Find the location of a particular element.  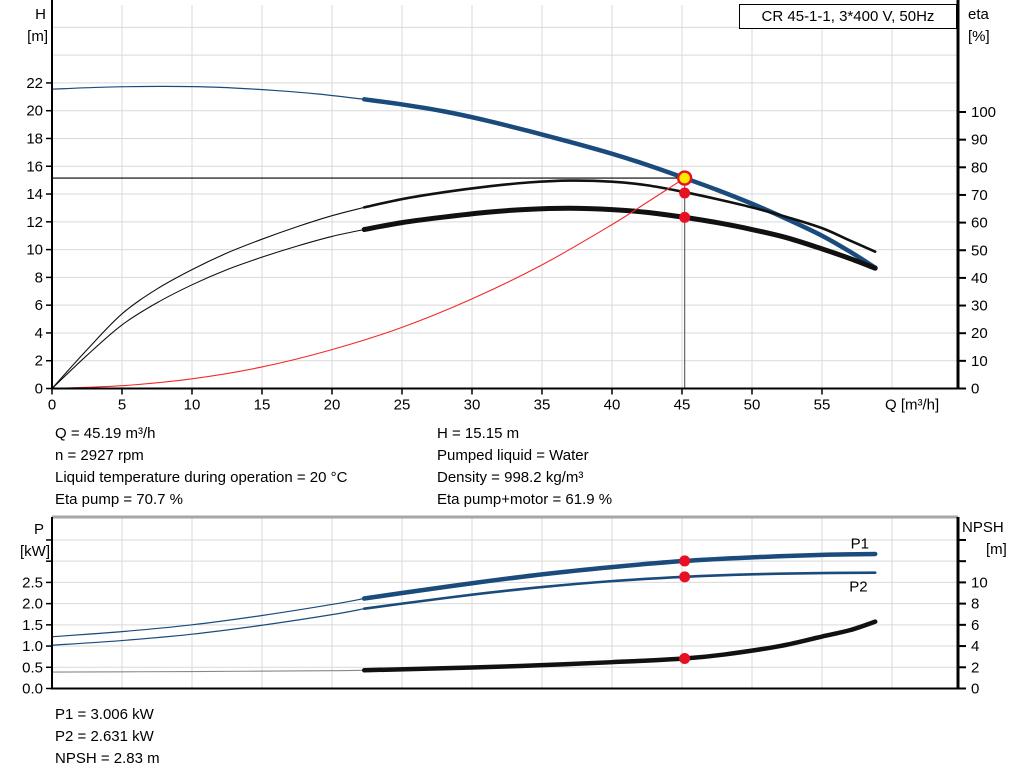

x-tick-label: 30 is located at coordinates (472, 405).